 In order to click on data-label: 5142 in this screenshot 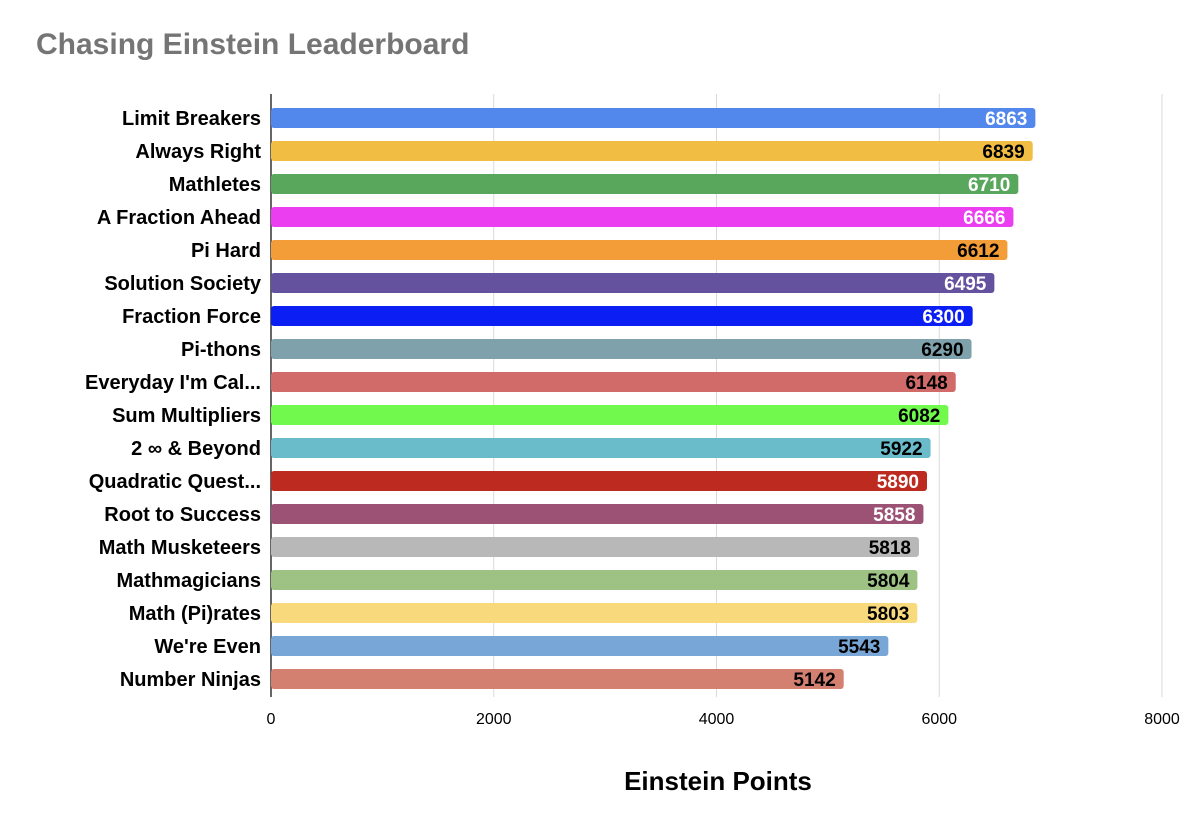, I will do `click(814, 680)`.